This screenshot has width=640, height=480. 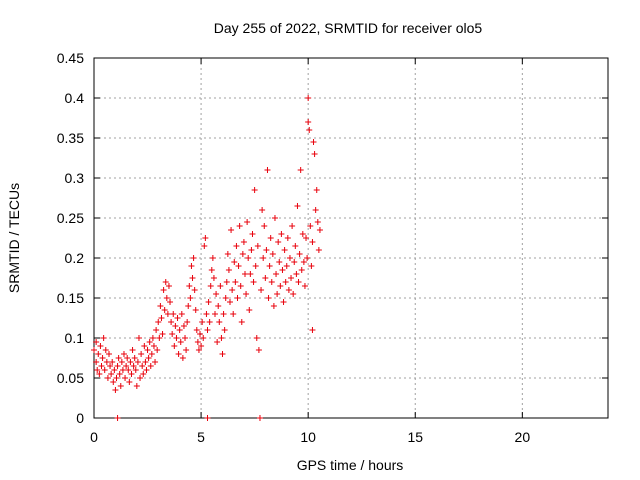 What do you see at coordinates (75, 258) in the screenshot?
I see `y-tick-label: 0.2` at bounding box center [75, 258].